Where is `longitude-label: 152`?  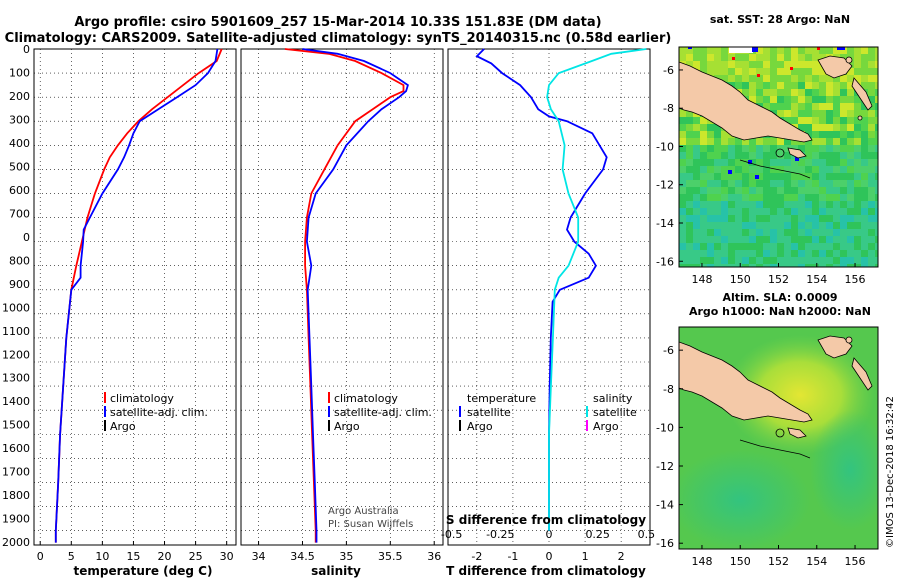 longitude-label: 152 is located at coordinates (778, 561).